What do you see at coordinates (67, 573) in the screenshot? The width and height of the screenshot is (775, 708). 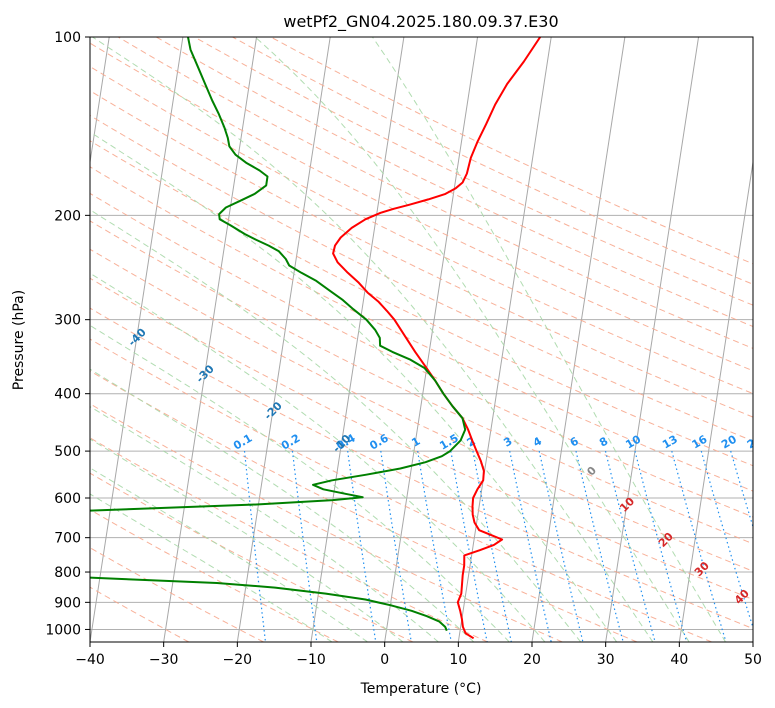 I see `y-tick-label: 800` at bounding box center [67, 573].